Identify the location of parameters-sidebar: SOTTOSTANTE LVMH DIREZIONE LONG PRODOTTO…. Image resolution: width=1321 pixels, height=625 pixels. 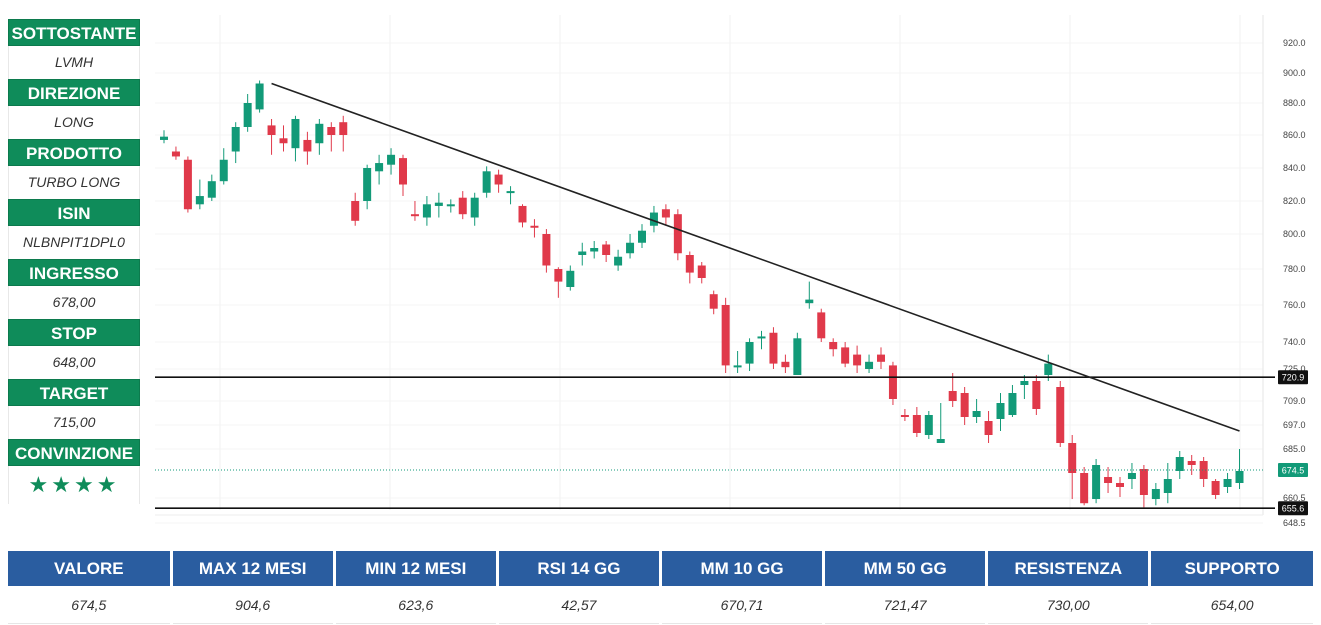
(74, 261).